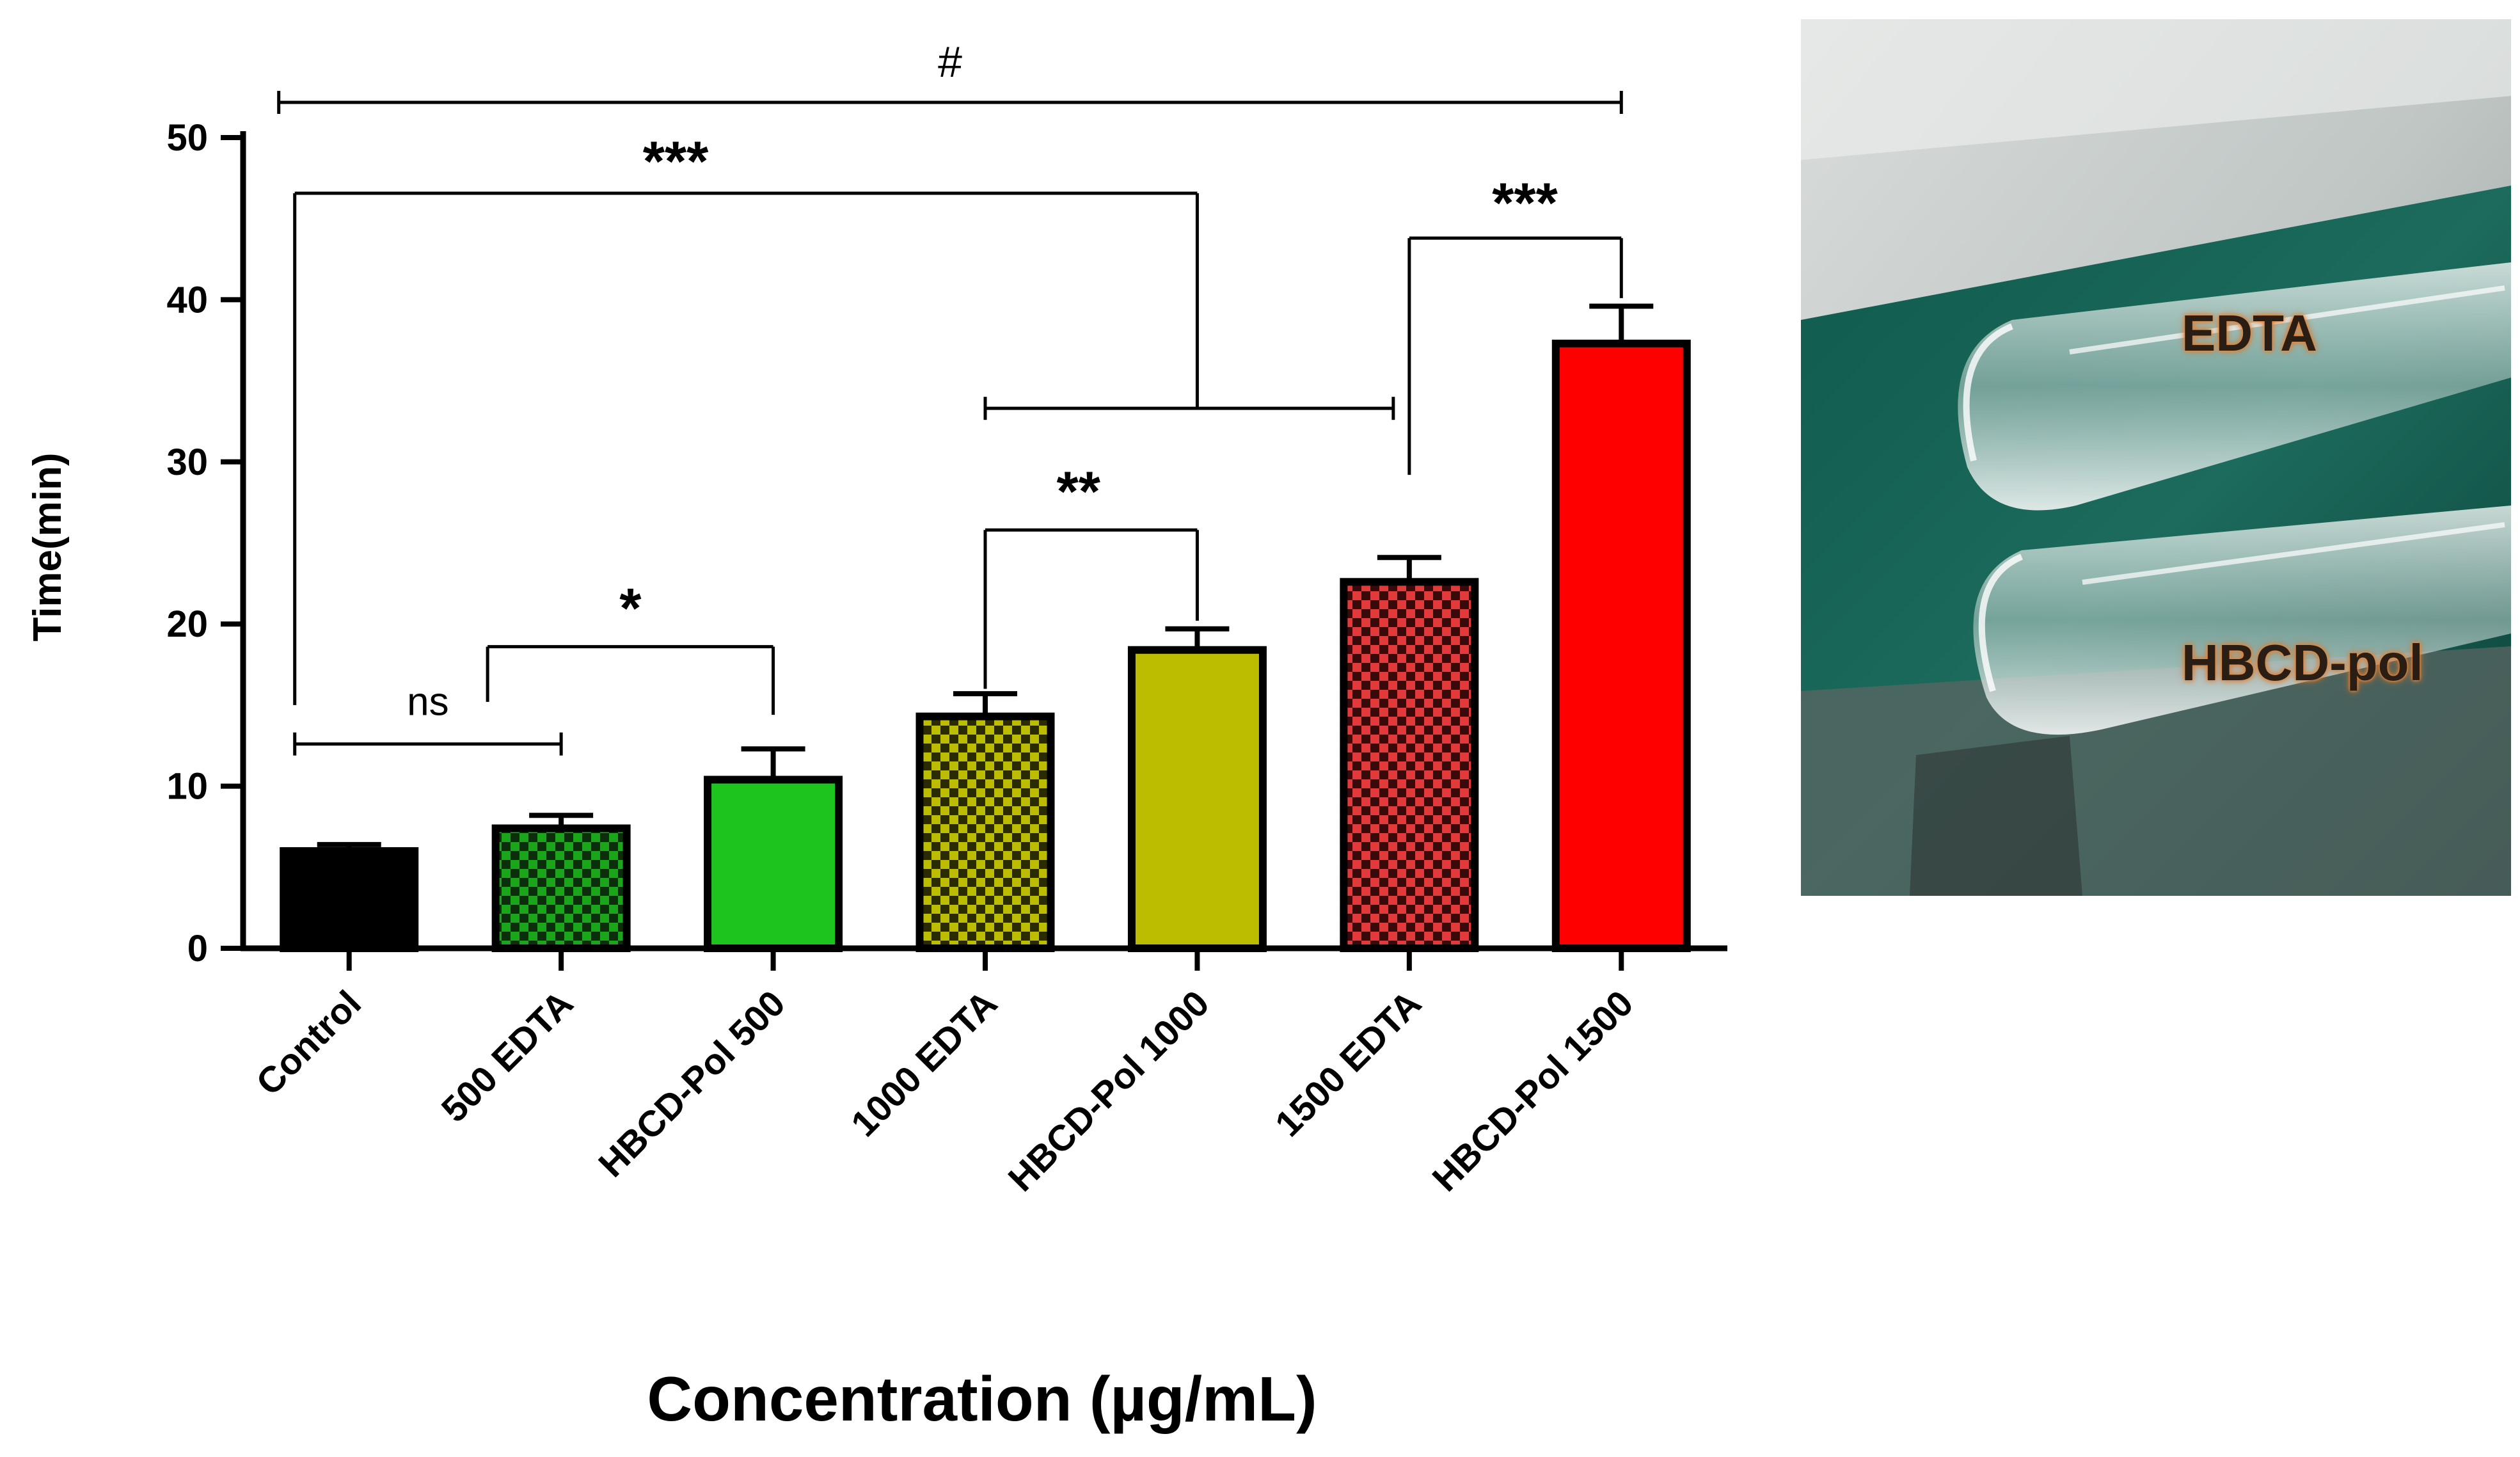  What do you see at coordinates (1078, 491) in the screenshot?
I see `significance-label: **` at bounding box center [1078, 491].